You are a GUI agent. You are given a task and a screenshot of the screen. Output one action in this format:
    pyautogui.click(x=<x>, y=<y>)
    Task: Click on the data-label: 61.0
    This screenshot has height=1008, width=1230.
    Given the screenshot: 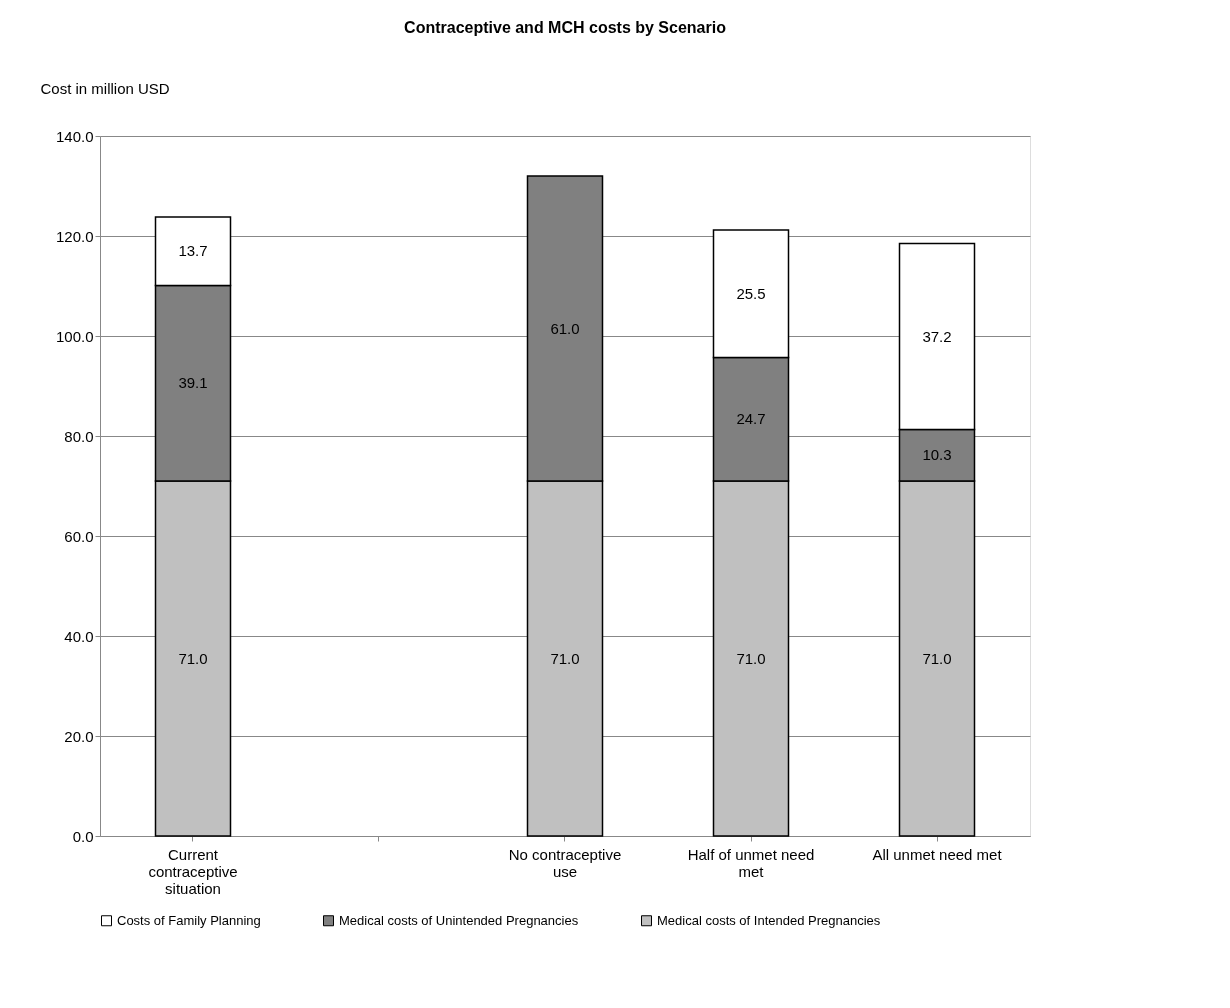 What is the action you would take?
    pyautogui.click(x=565, y=328)
    